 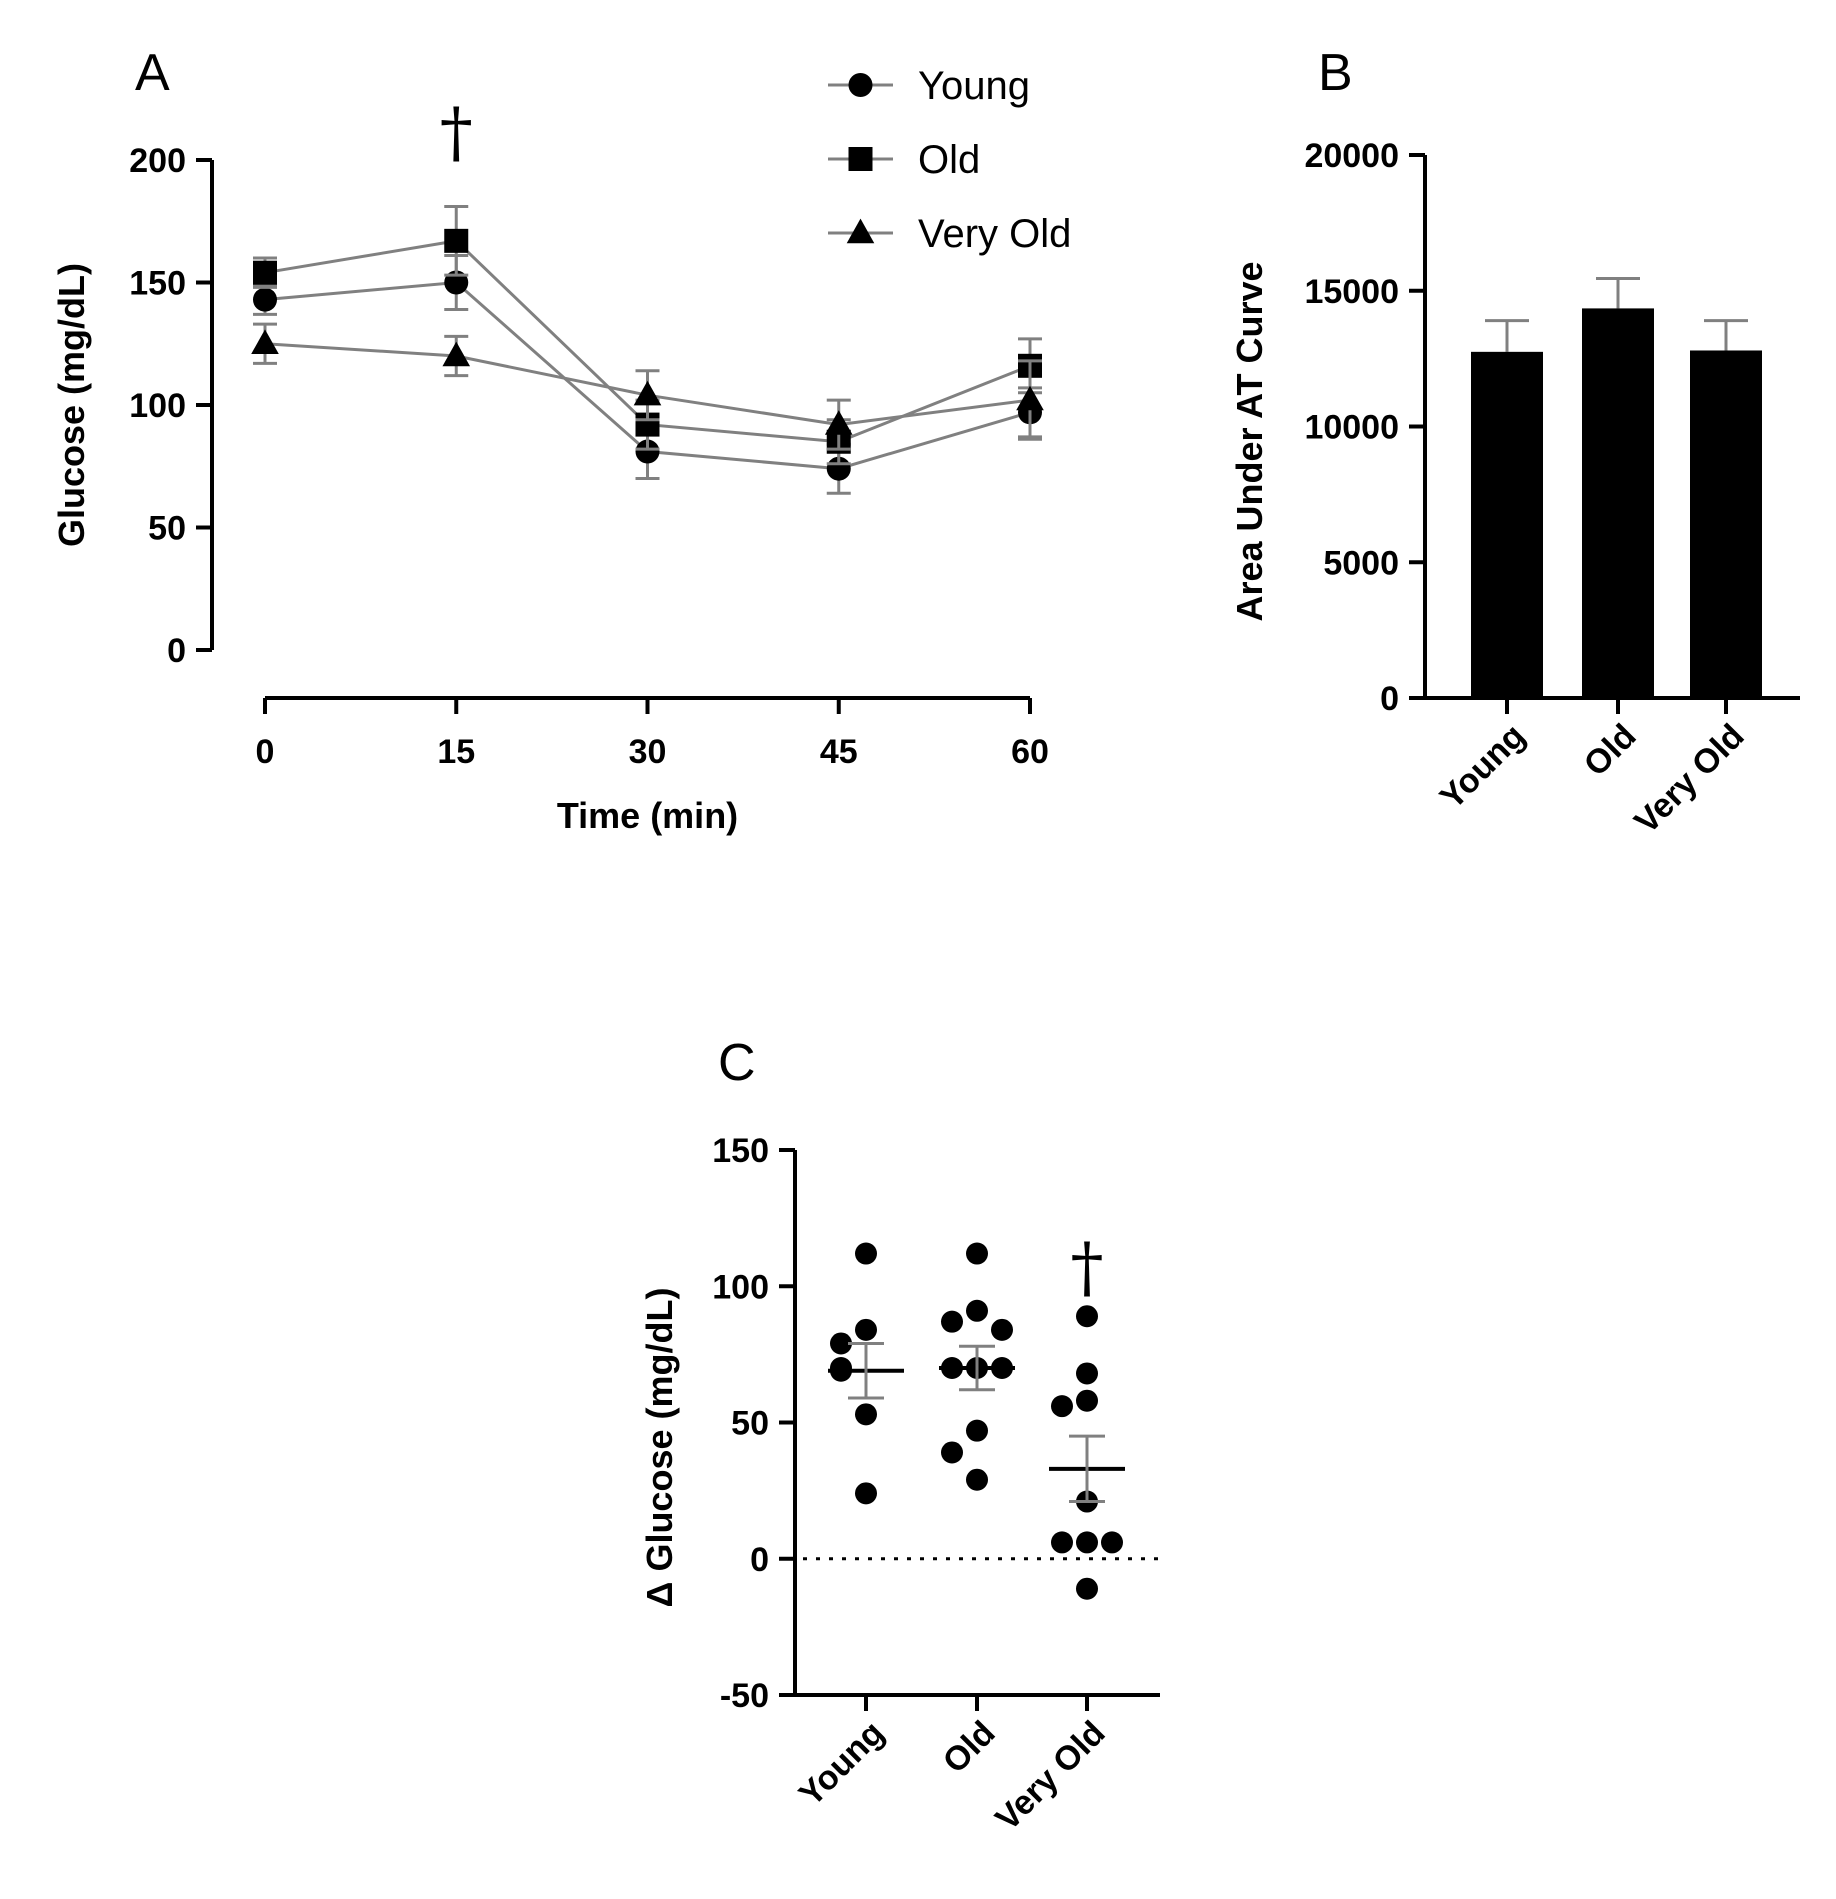 I want to click on y-axis-title: Area Under AT Curve, so click(x=1249, y=441).